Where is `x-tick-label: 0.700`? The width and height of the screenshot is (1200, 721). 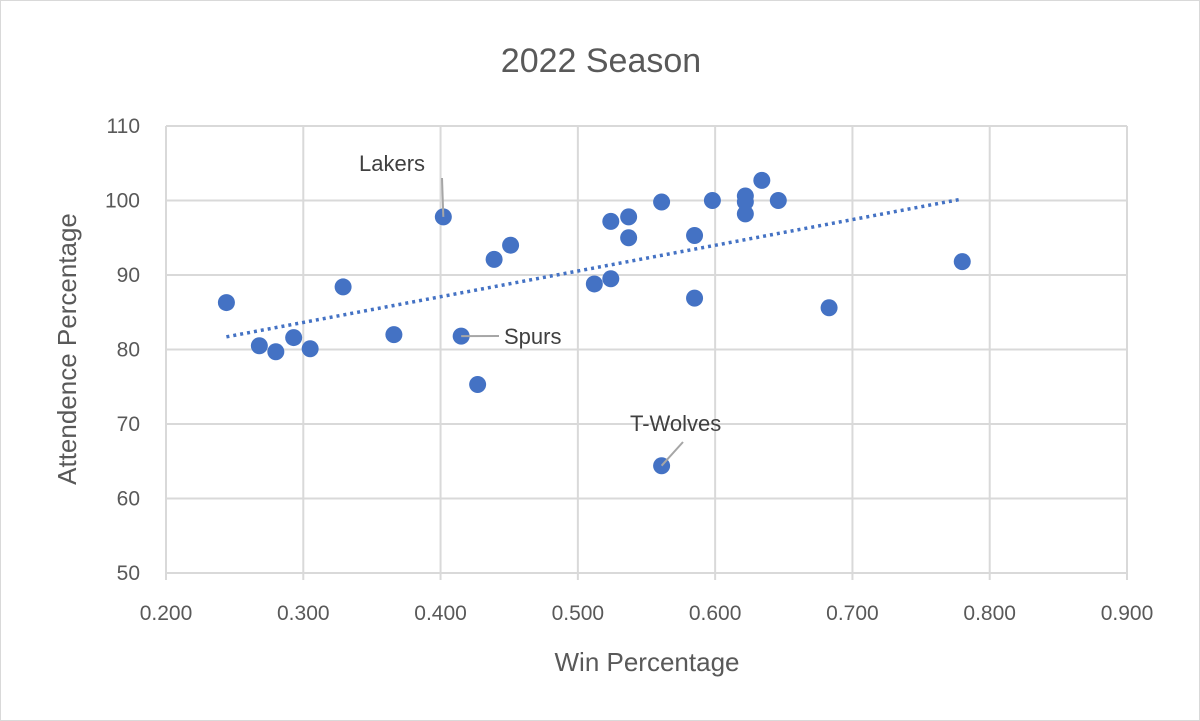 x-tick-label: 0.700 is located at coordinates (852, 613).